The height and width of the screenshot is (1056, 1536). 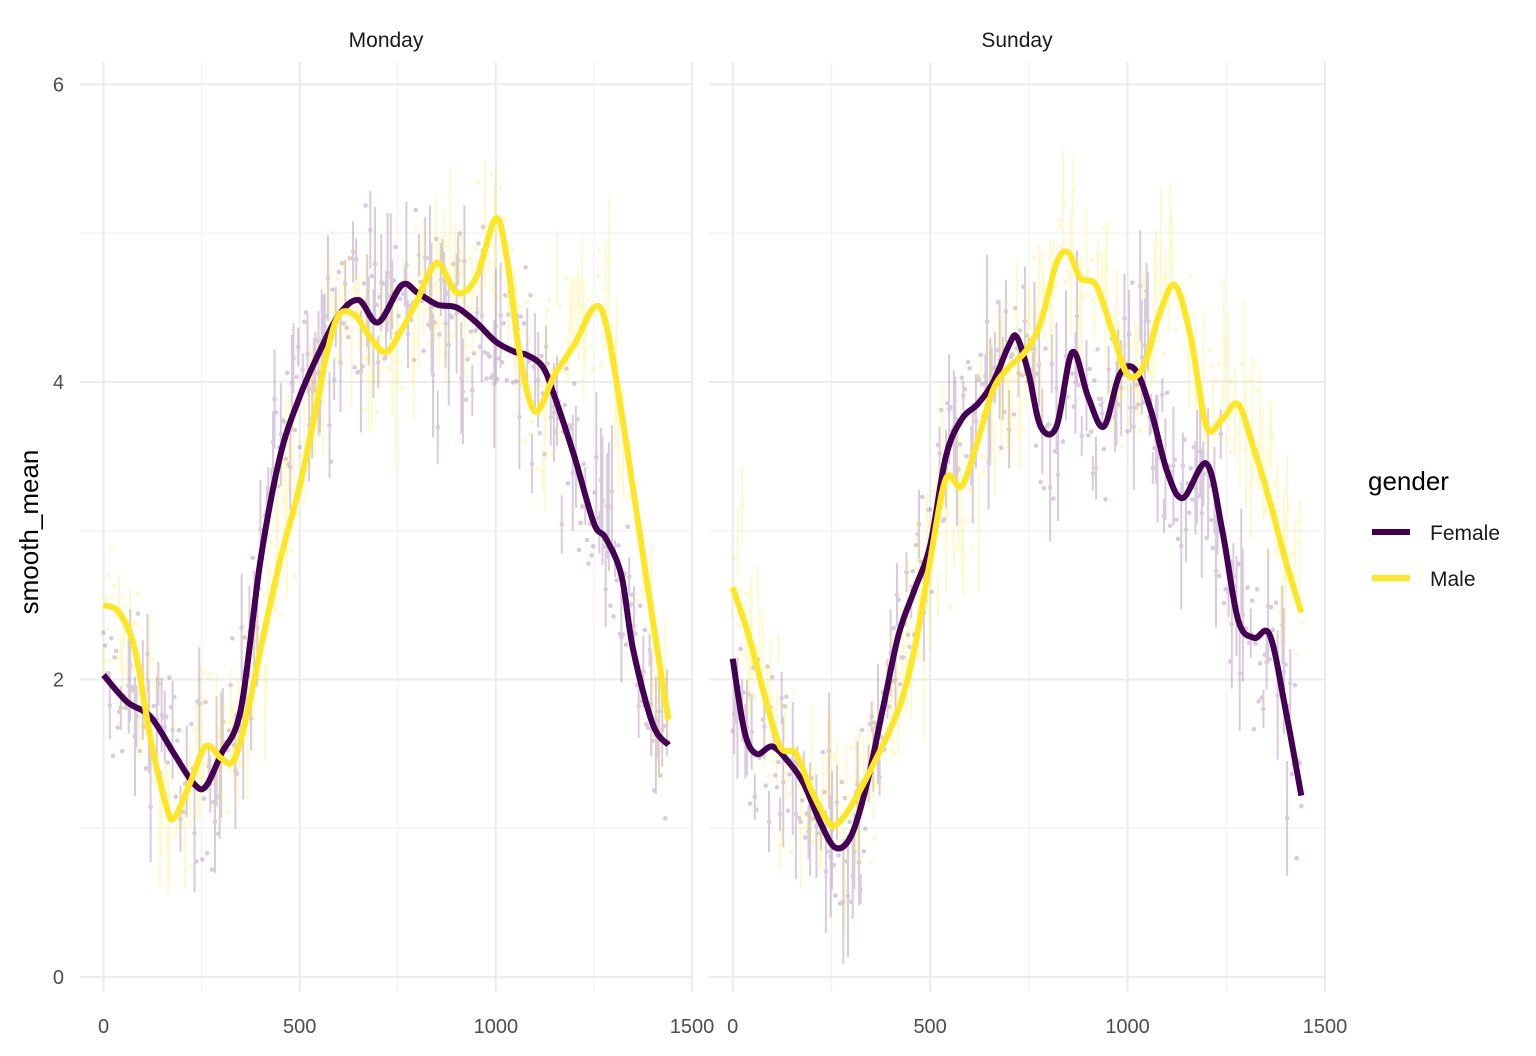 What do you see at coordinates (1453, 579) in the screenshot?
I see `legend-label-male: Male` at bounding box center [1453, 579].